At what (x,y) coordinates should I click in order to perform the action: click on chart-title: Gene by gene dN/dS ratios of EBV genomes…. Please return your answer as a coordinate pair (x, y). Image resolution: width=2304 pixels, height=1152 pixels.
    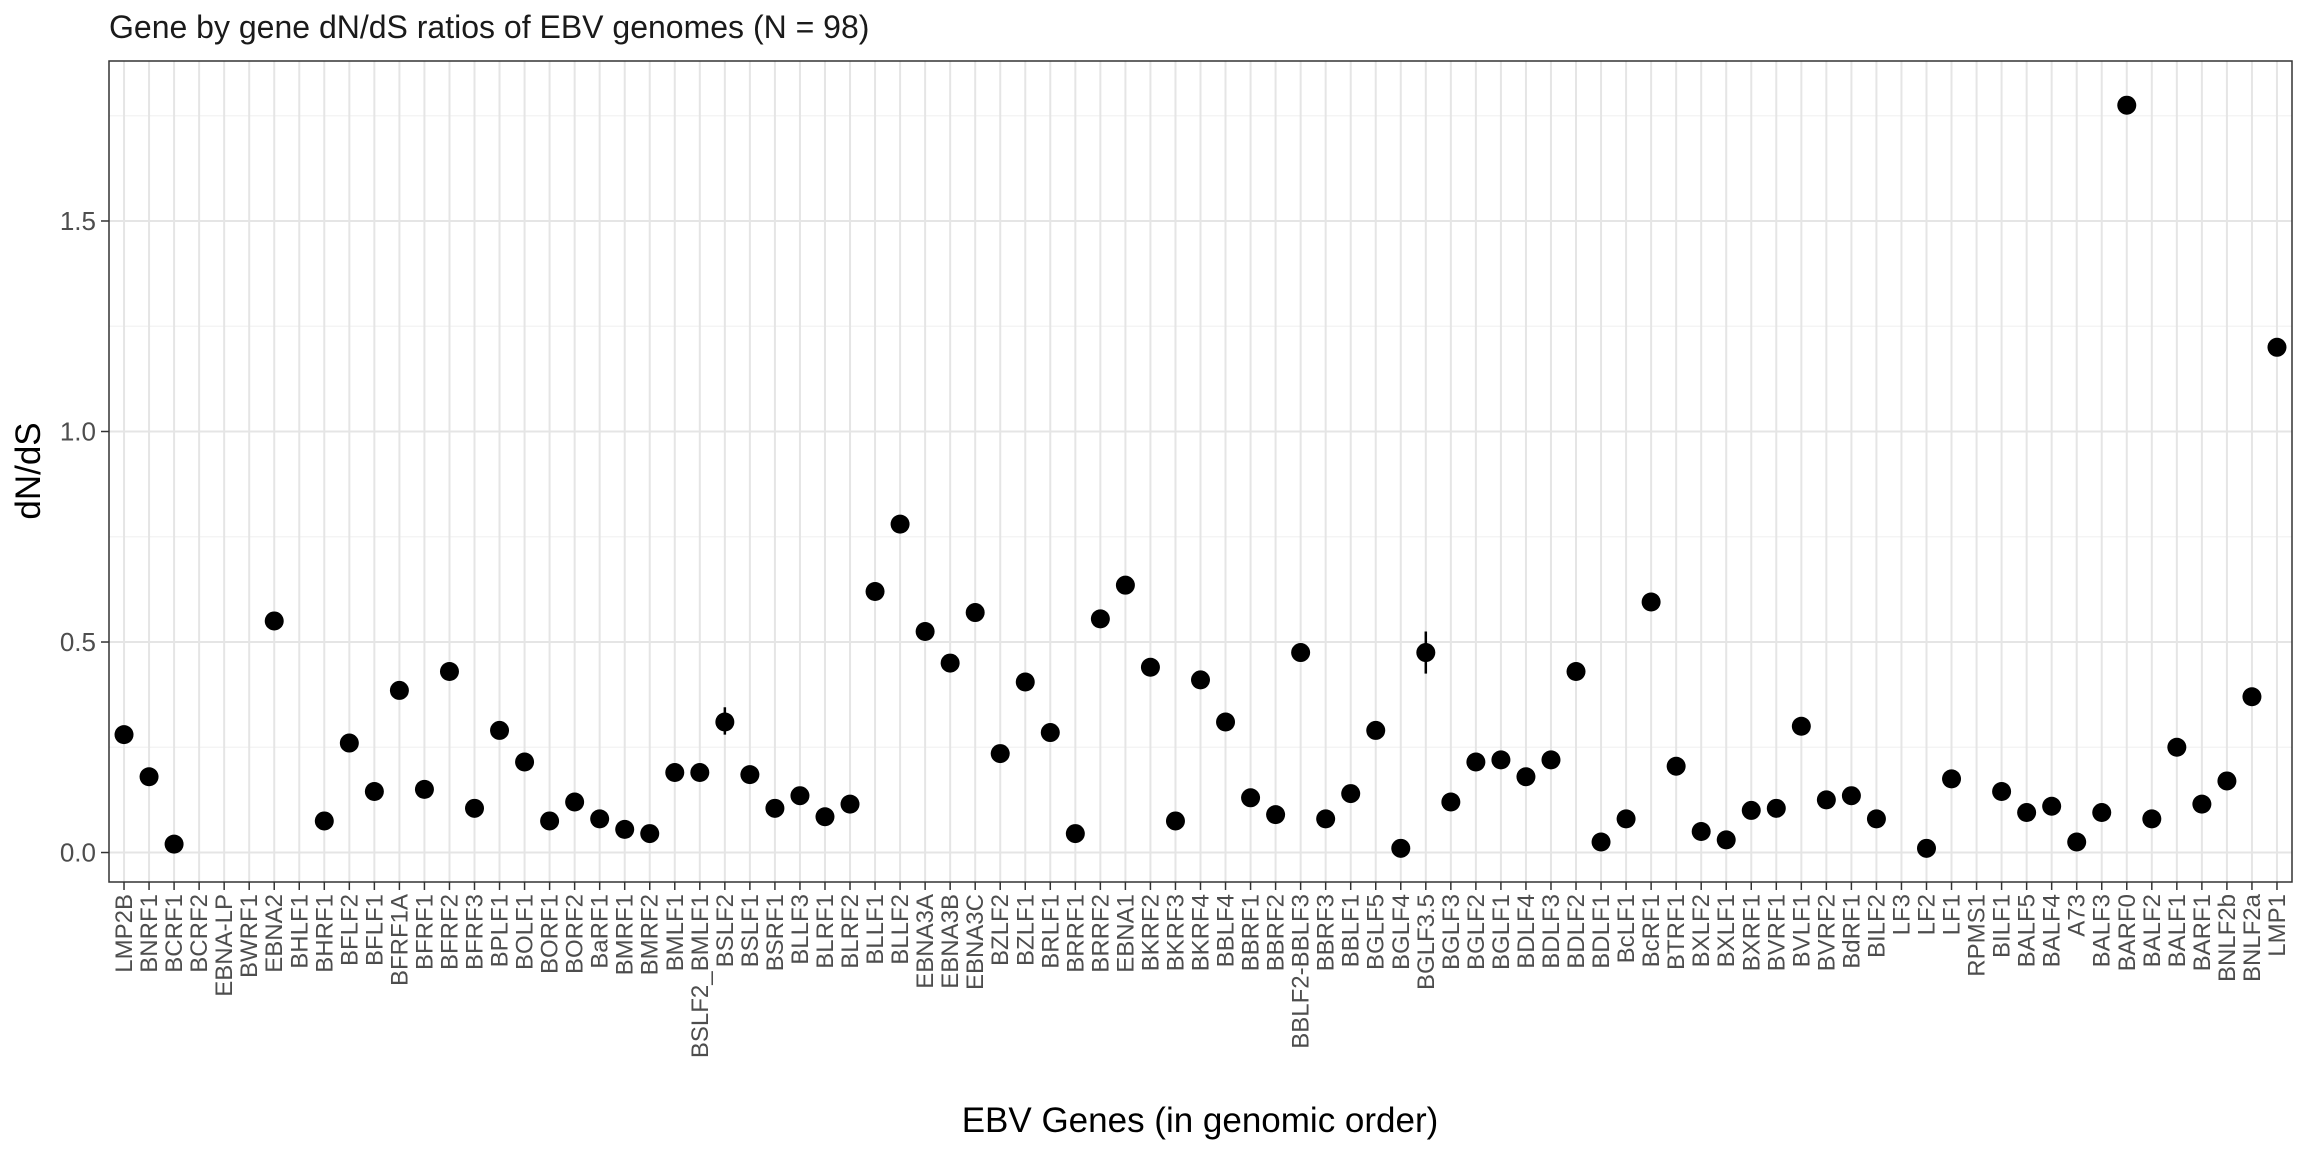
    Looking at the image, I should click on (489, 27).